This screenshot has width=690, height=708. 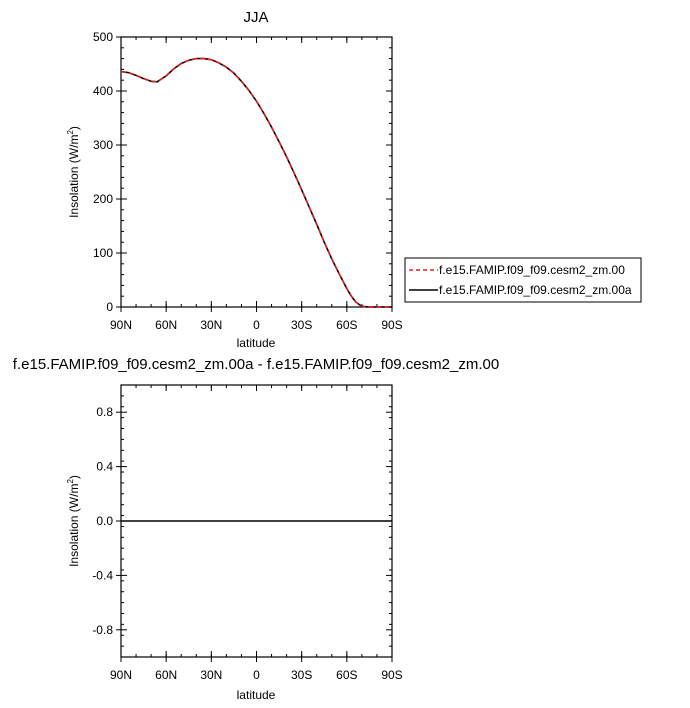 What do you see at coordinates (211, 675) in the screenshot?
I see `bottom-x-tick-label: 30N` at bounding box center [211, 675].